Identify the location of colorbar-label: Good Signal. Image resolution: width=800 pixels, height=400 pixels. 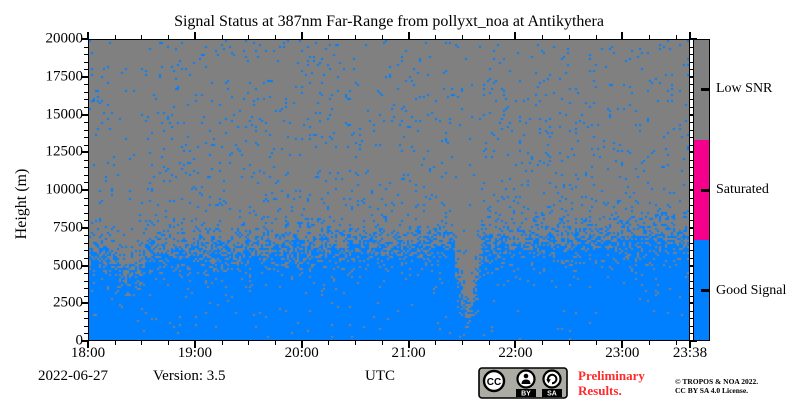
(751, 290).